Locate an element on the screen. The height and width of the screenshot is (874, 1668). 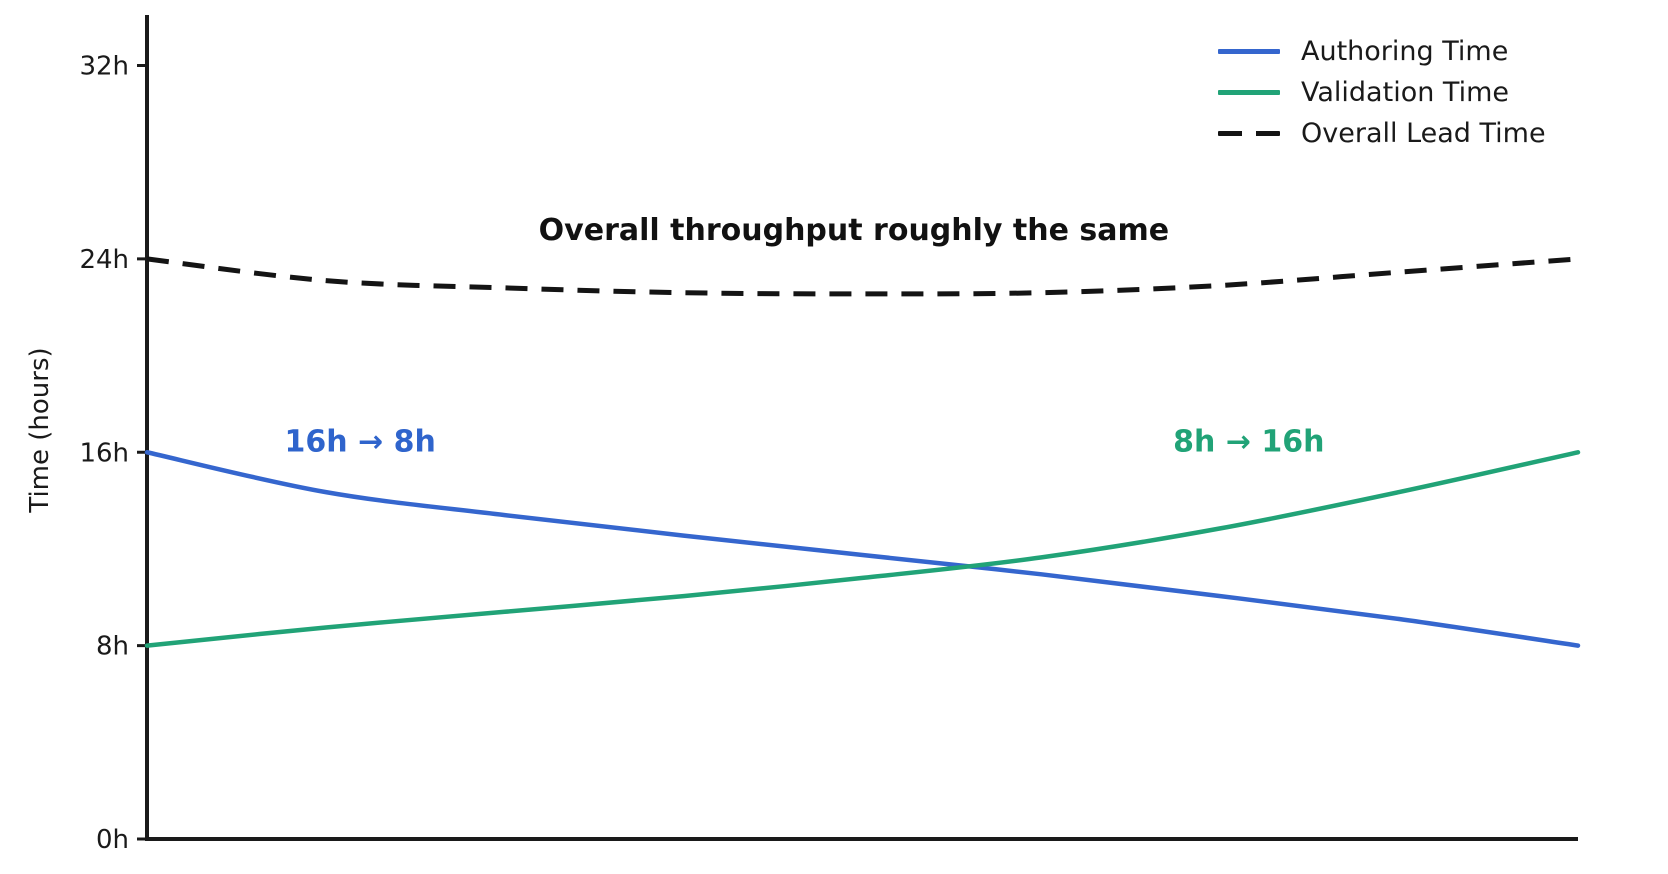
y-axis-label: Time (hours) is located at coordinates (40, 430).